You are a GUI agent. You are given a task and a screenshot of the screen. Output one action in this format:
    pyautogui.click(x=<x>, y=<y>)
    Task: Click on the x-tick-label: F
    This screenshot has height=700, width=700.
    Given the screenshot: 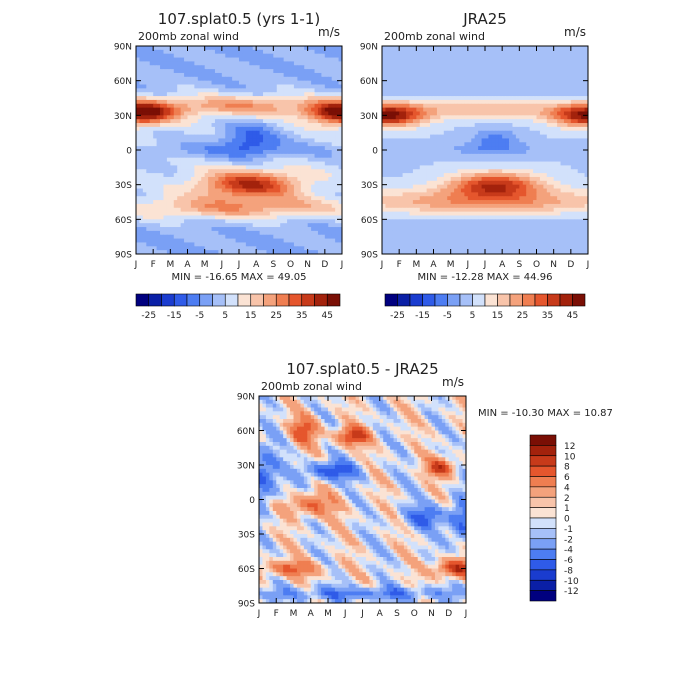 What is the action you would take?
    pyautogui.click(x=153, y=265)
    